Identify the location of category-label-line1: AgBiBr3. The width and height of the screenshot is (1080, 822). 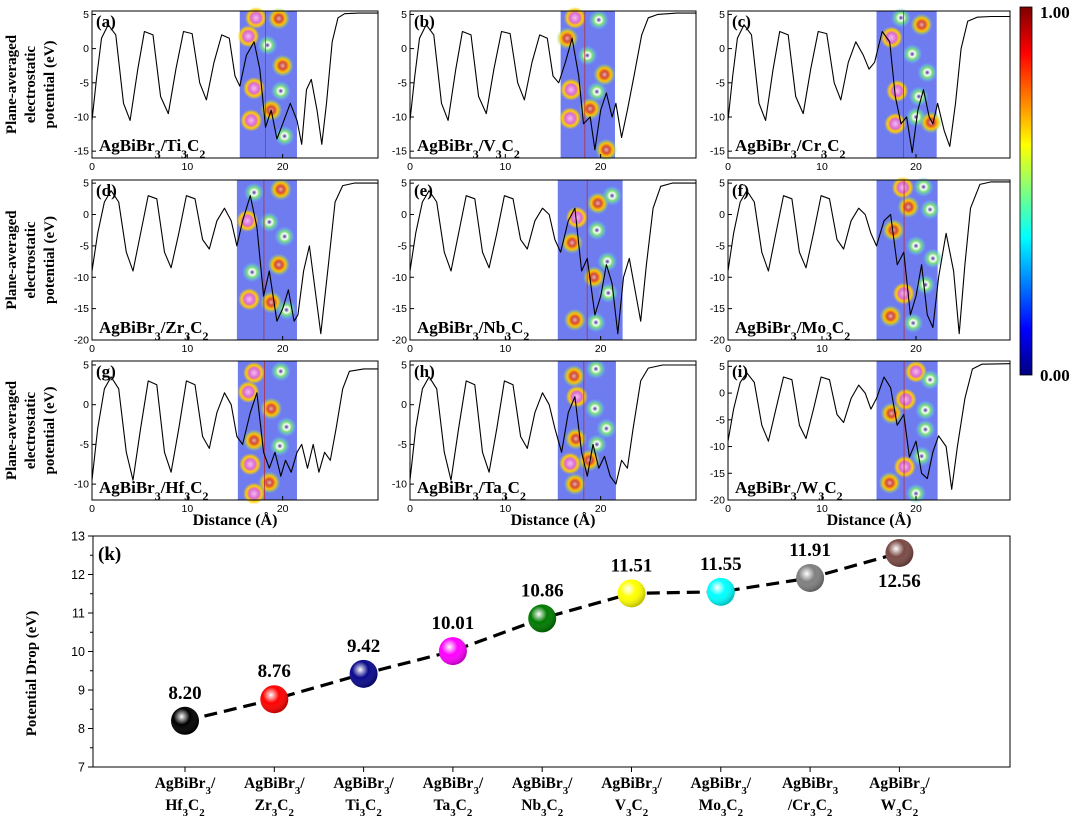
(810, 786).